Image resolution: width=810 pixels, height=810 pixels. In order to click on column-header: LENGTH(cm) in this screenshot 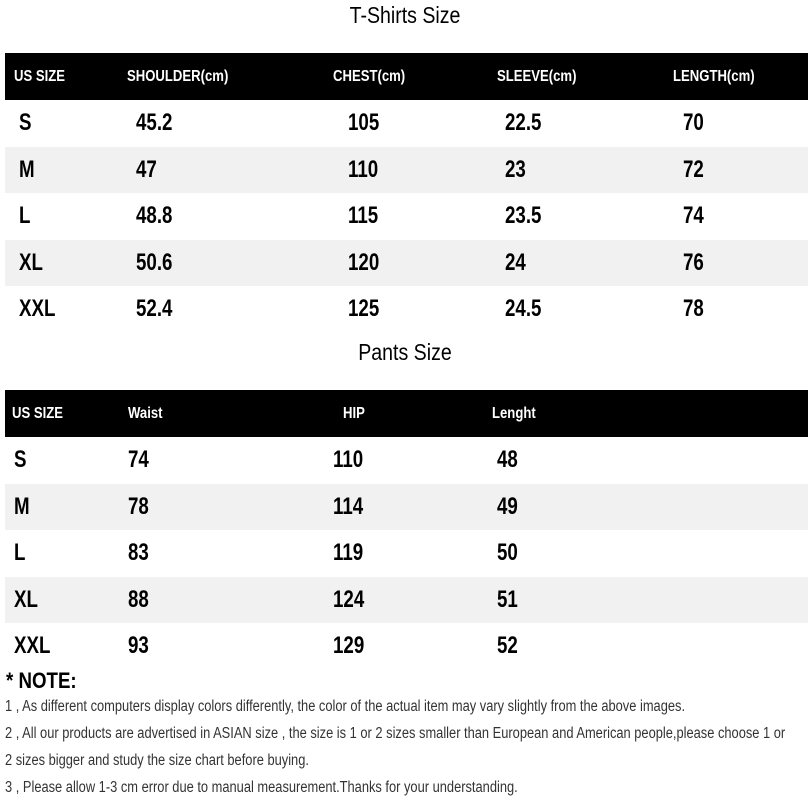, I will do `click(714, 76)`.